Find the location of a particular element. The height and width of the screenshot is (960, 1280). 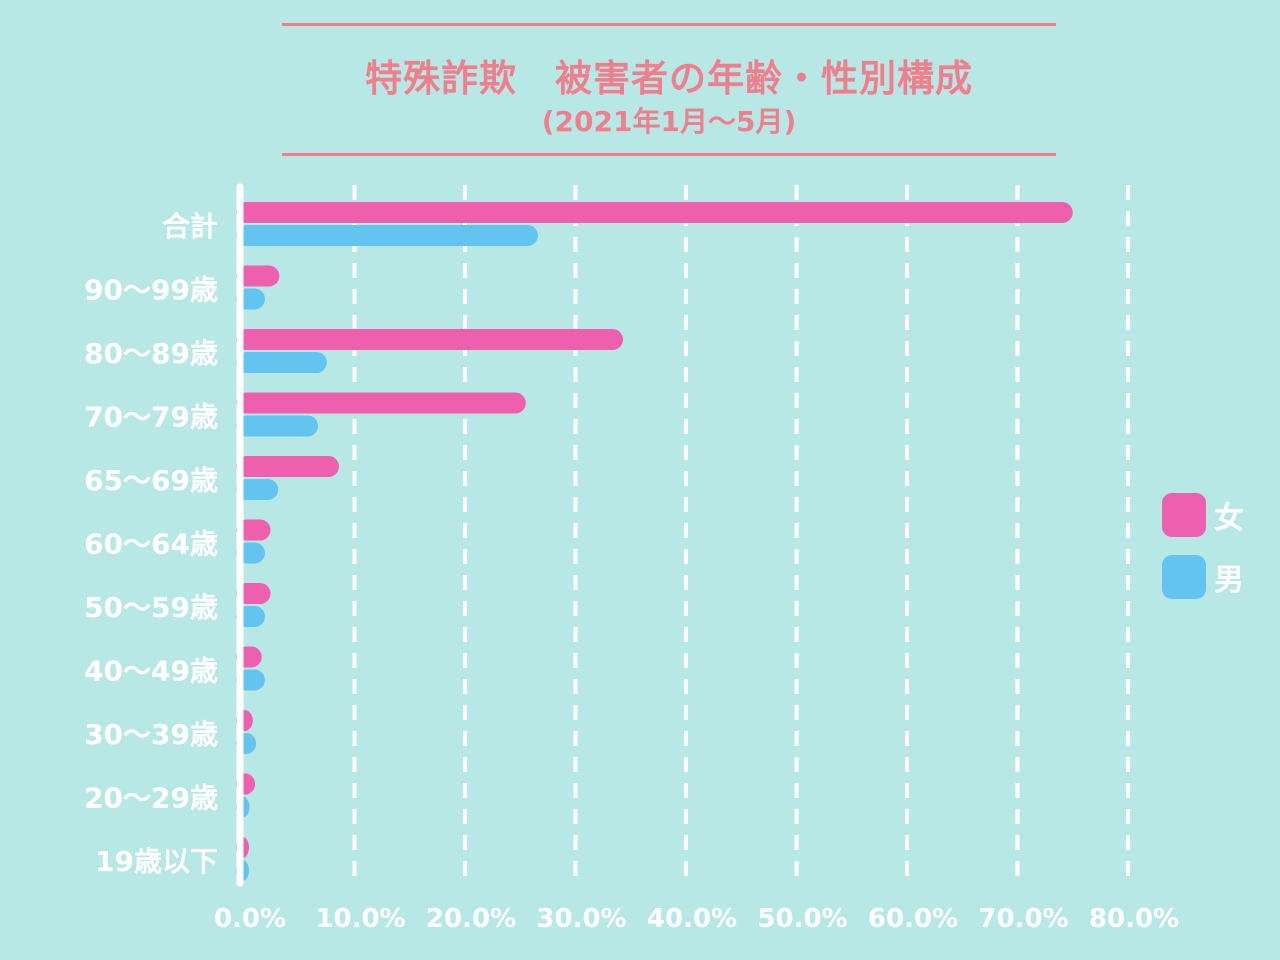

category-label-3: 70〜79歳 is located at coordinates (151, 417).